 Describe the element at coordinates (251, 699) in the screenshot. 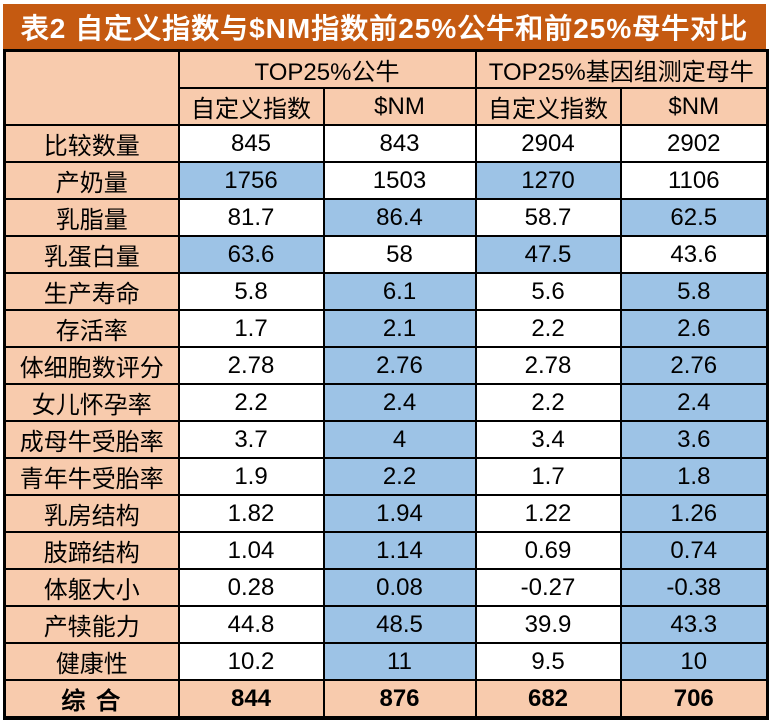

I see `value-cell: 844` at that location.